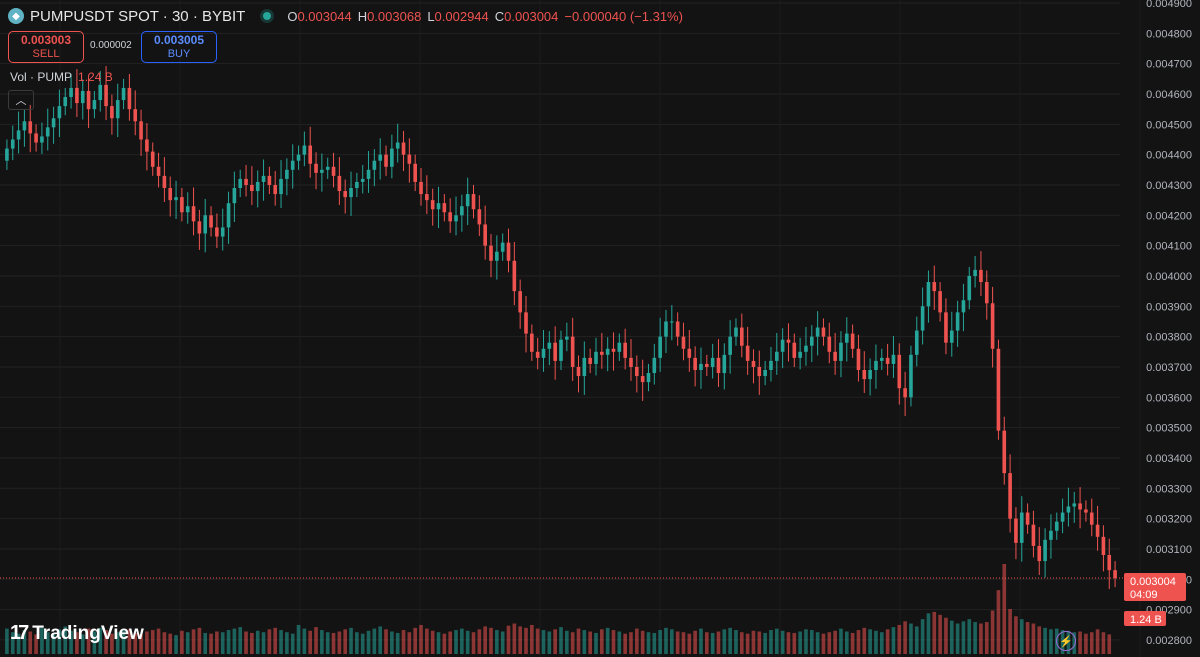 The height and width of the screenshot is (657, 1200). Describe the element at coordinates (46, 47) in the screenshot. I see `sell-button: 0.003003 SELL` at that location.